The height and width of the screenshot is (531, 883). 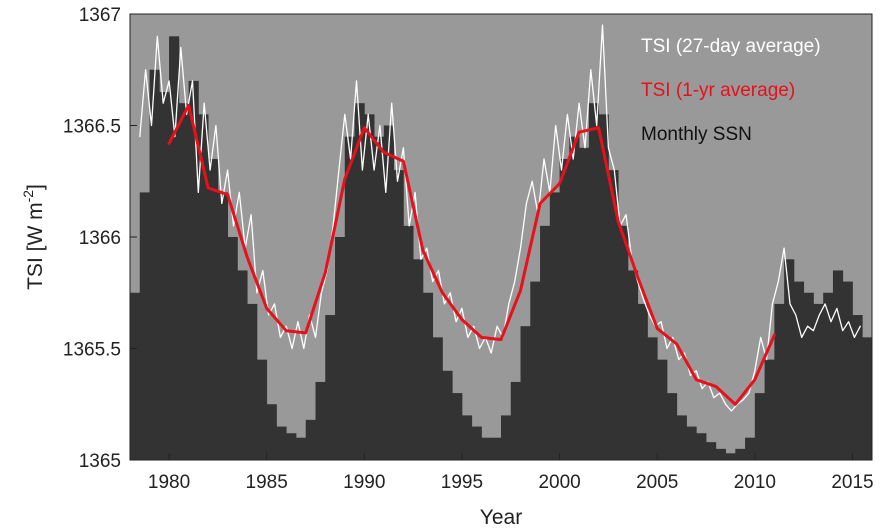 What do you see at coordinates (852, 482) in the screenshot?
I see `x-tick-label: 2015` at bounding box center [852, 482].